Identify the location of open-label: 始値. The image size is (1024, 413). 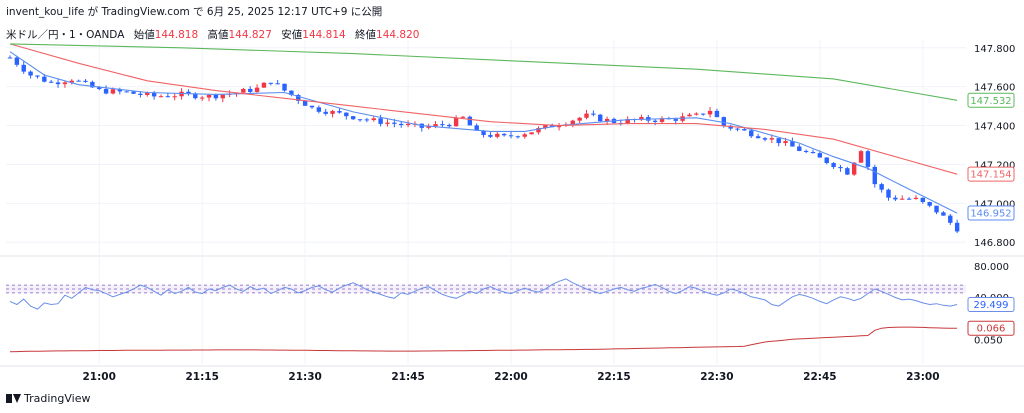
(144, 35).